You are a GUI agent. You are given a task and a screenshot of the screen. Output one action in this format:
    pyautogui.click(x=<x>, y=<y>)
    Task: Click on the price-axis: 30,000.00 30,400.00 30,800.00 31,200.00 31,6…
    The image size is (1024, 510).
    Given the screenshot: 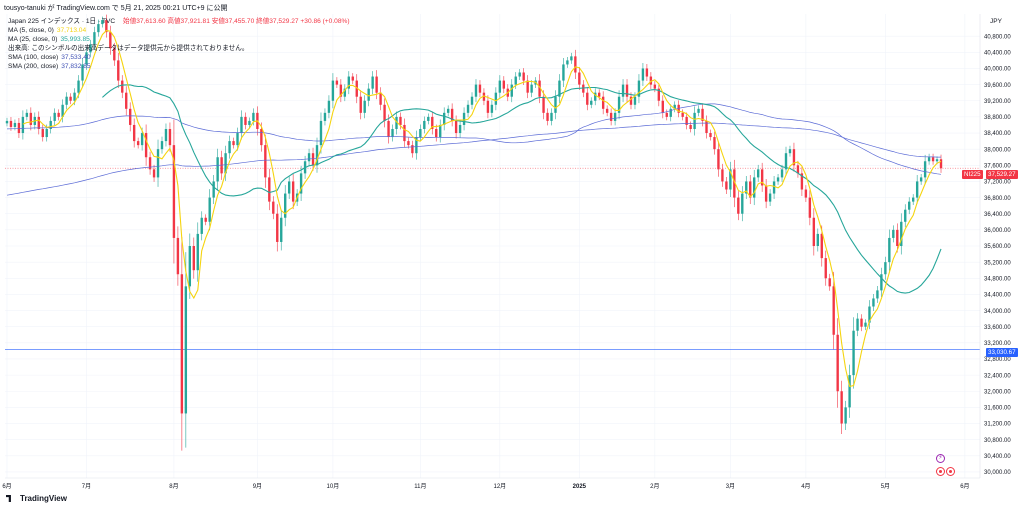 What is the action you would take?
    pyautogui.click(x=995, y=246)
    